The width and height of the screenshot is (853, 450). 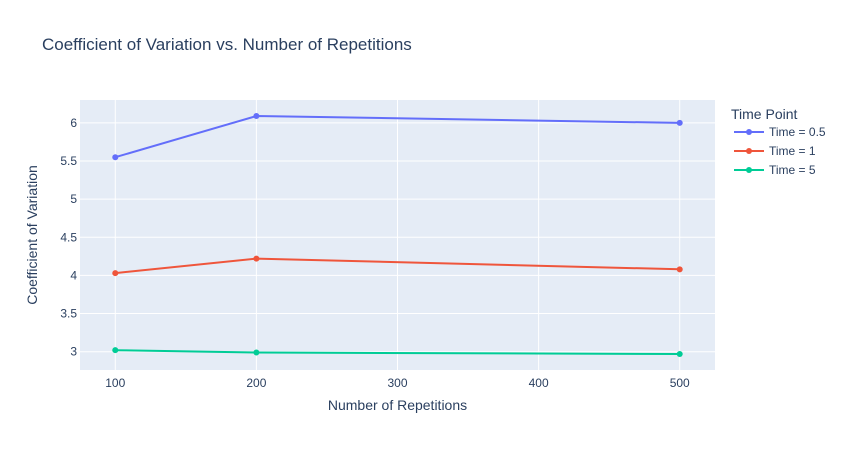 I want to click on y-tick-labels: 3 3.5 4 4.5 5 5.5 6, so click(x=68, y=237).